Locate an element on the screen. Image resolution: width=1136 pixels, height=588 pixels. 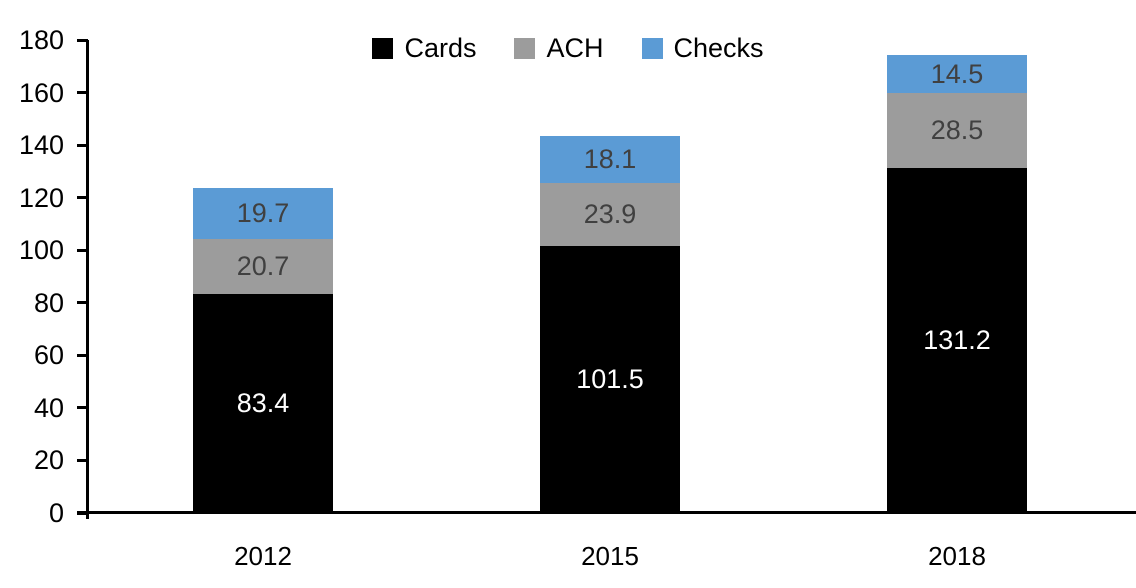
legend-item-ach: ACH is located at coordinates (559, 47).